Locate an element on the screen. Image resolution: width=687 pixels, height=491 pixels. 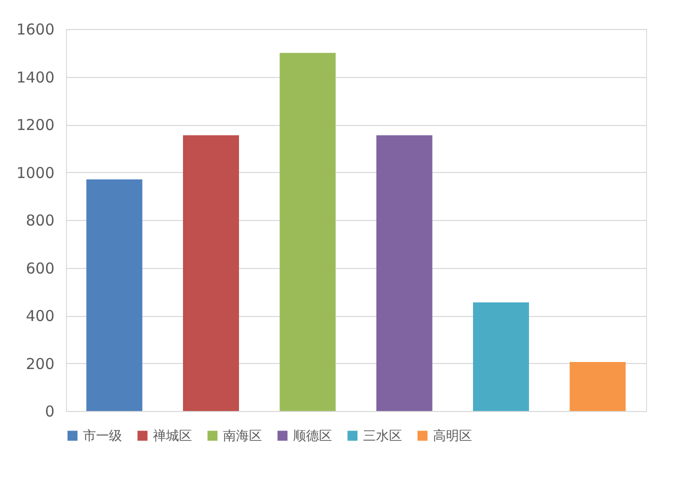
legend-label: 高明区 is located at coordinates (452, 436).